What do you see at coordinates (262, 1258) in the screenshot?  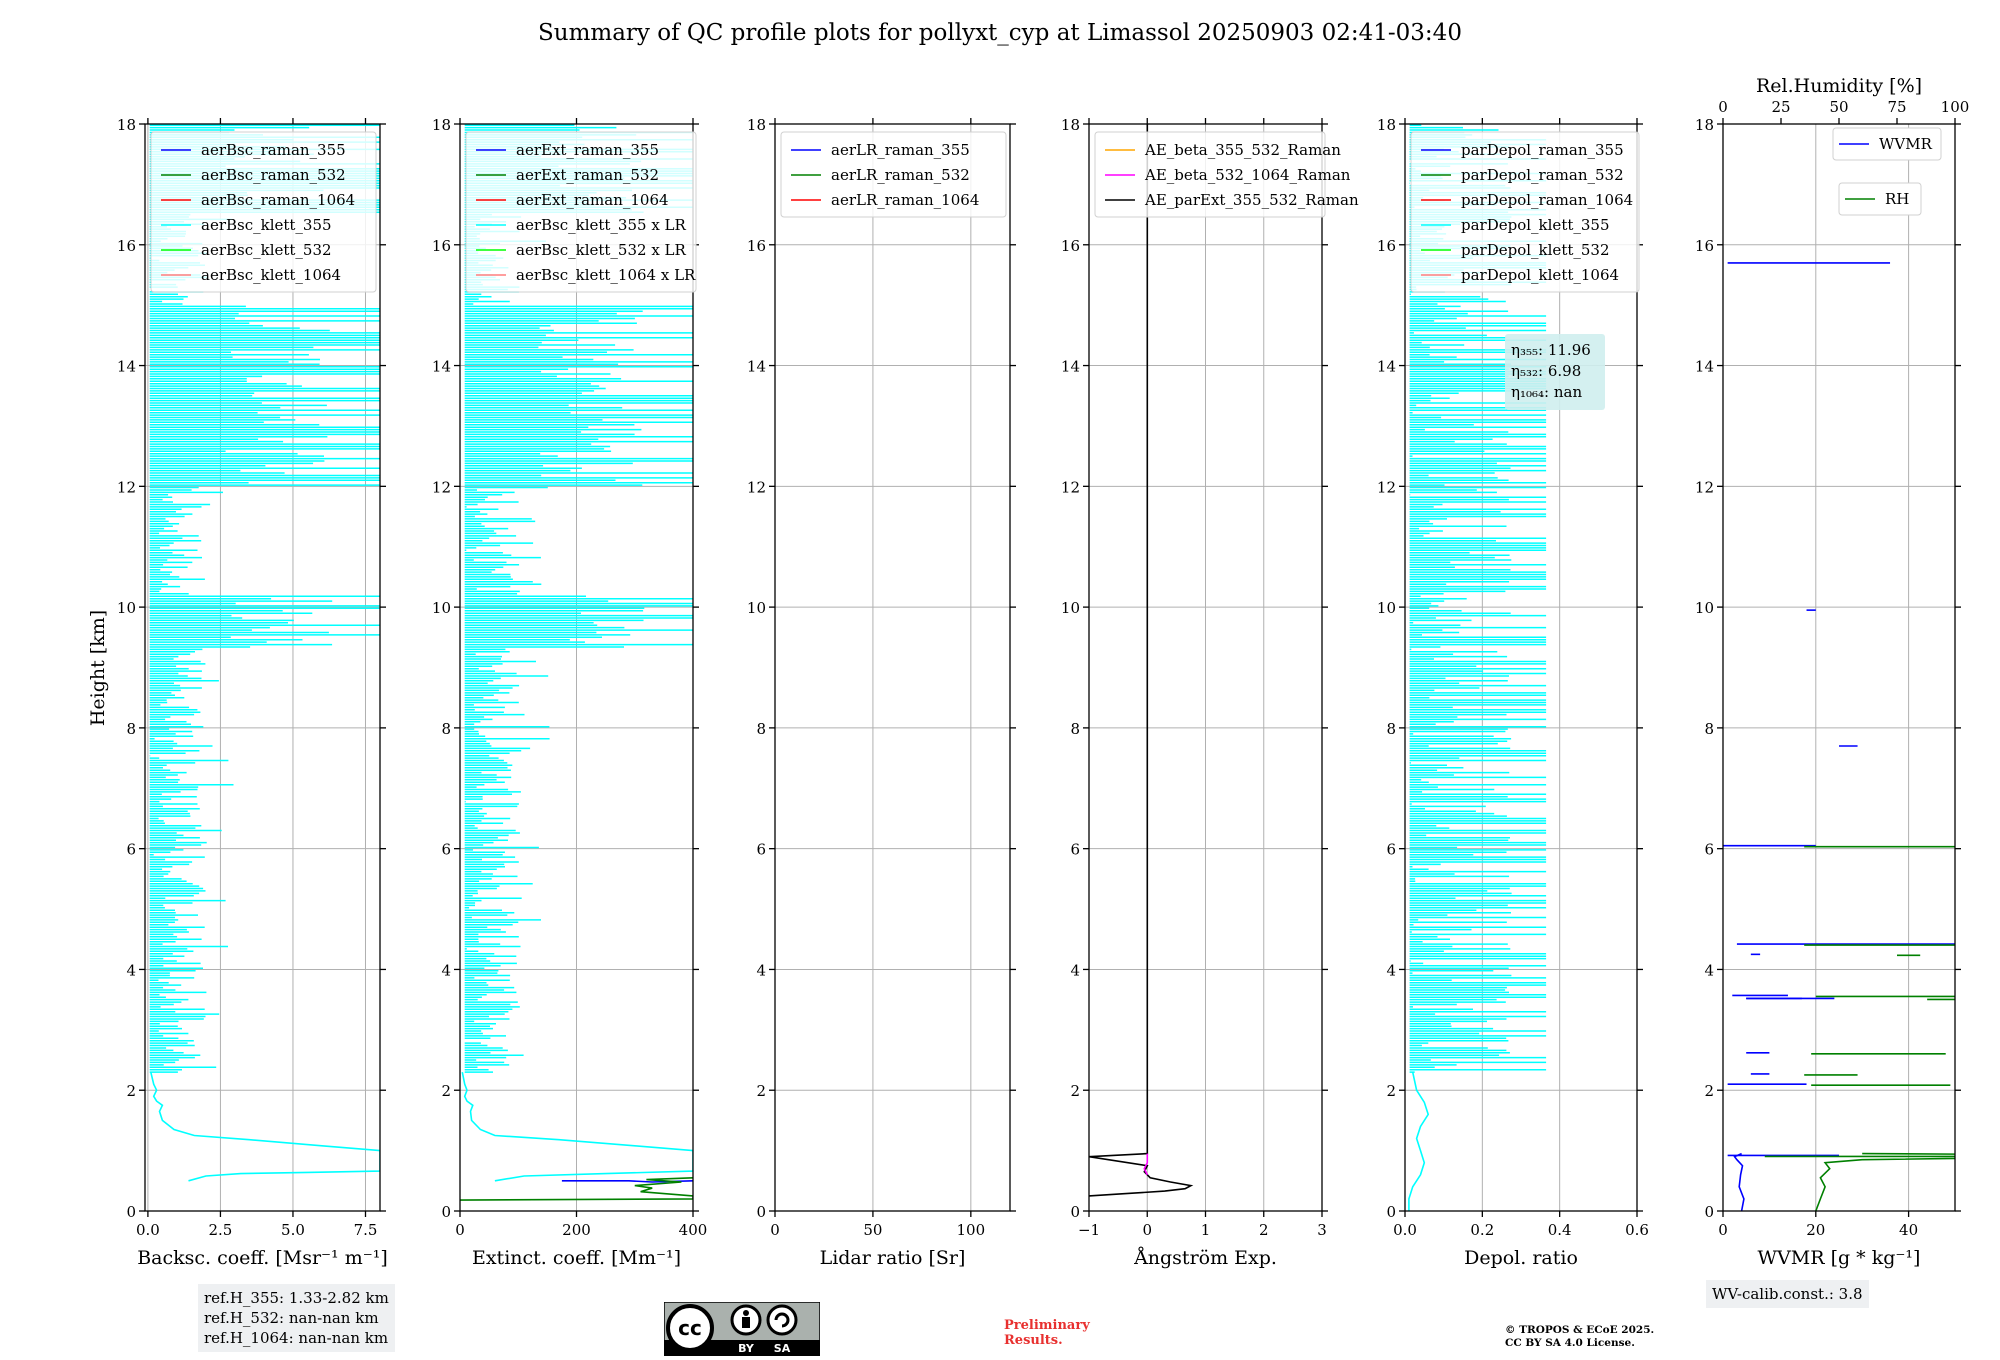 I see `x-axis-label: Backsc. coeff. [Msr⁻¹ m⁻¹]` at bounding box center [262, 1258].